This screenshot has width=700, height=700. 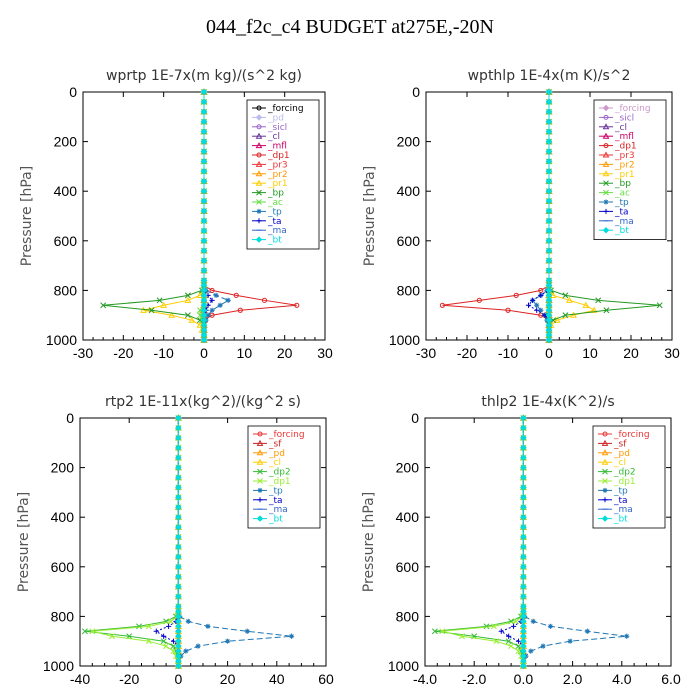 What do you see at coordinates (573, 679) in the screenshot?
I see `x-tick-label: 2.0` at bounding box center [573, 679].